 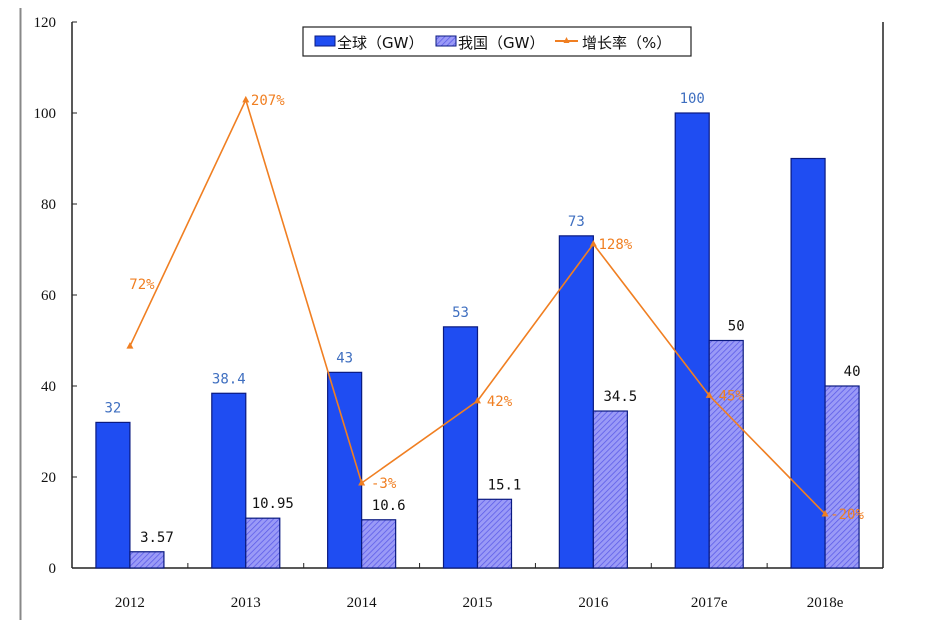 I want to click on y-tick-label: 60, so click(x=48, y=296).